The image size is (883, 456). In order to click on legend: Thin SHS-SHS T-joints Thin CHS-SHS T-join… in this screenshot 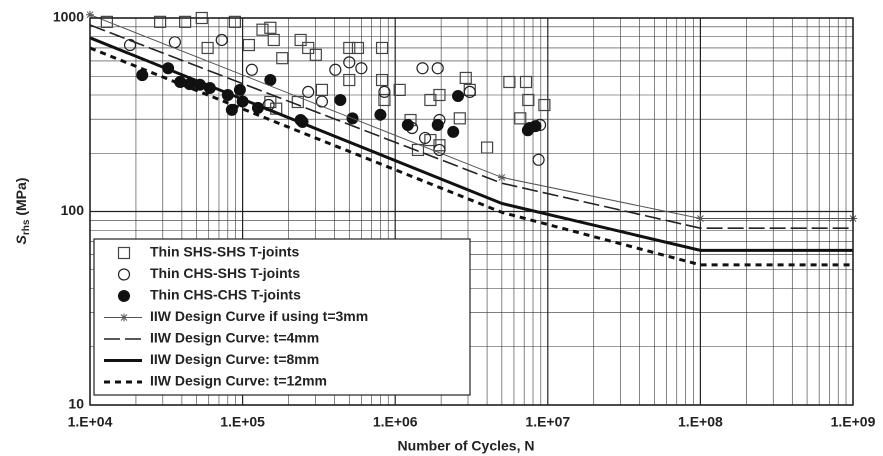, I will do `click(282, 317)`.